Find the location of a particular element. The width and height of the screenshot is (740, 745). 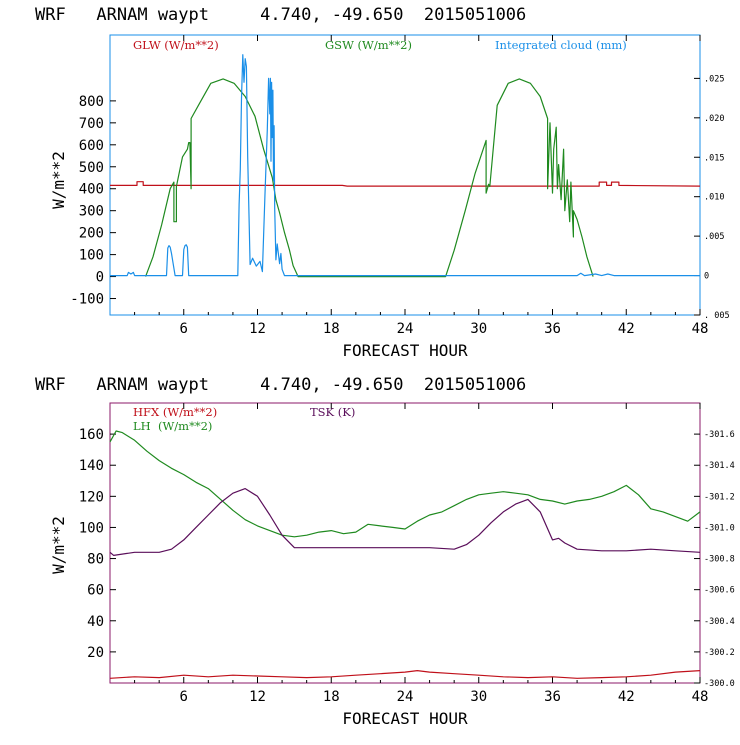

bottom-x-tick-label: 48 is located at coordinates (700, 697).